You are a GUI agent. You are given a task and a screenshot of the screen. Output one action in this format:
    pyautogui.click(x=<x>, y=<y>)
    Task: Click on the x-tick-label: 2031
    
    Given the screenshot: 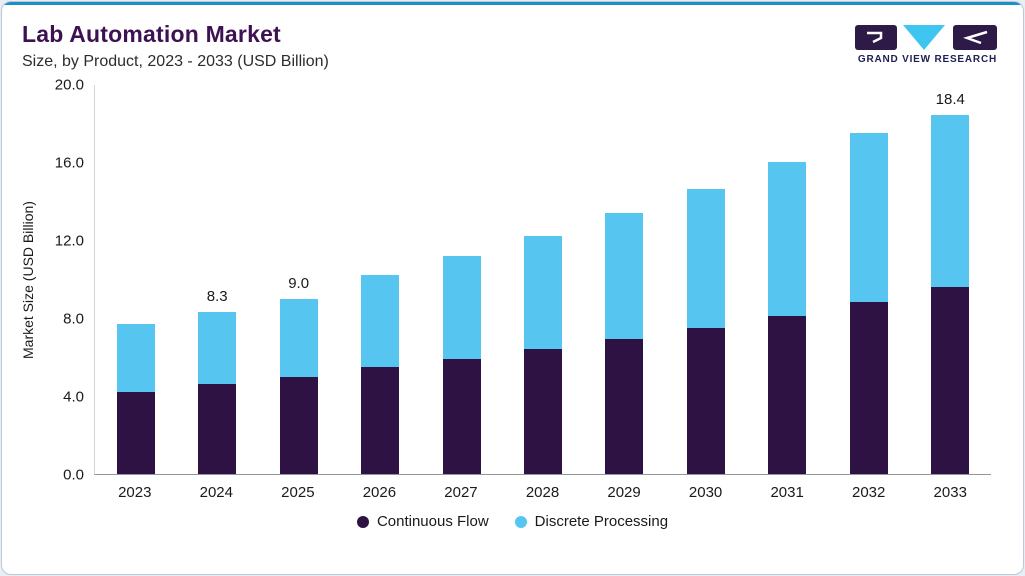 What is the action you would take?
    pyautogui.click(x=787, y=492)
    